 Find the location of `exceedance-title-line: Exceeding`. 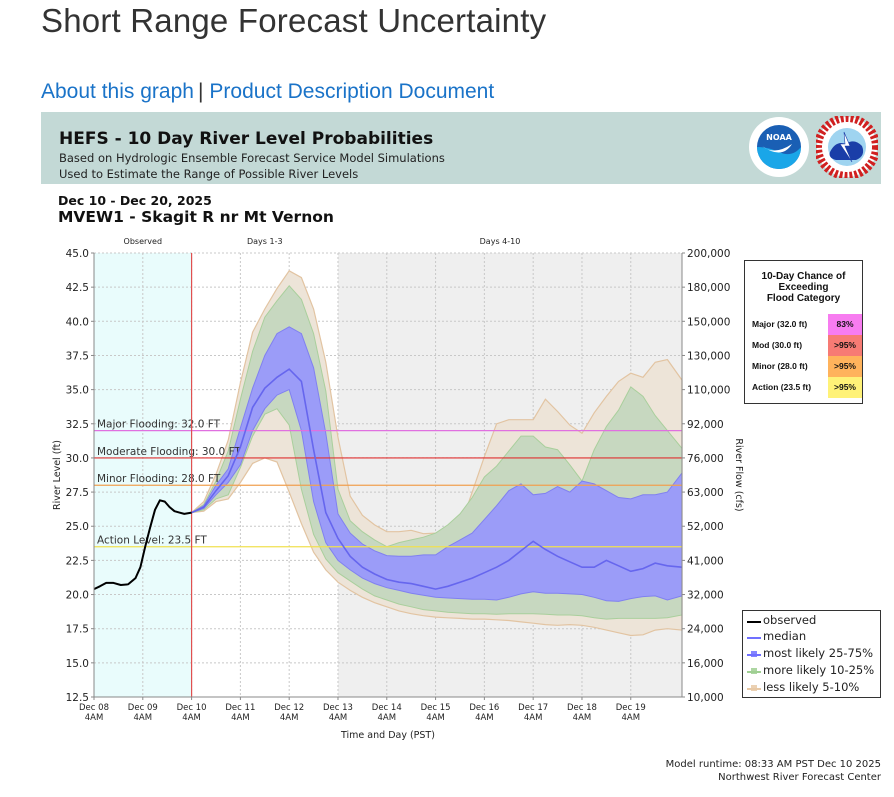

exceedance-title-line: Exceeding is located at coordinates (803, 287).